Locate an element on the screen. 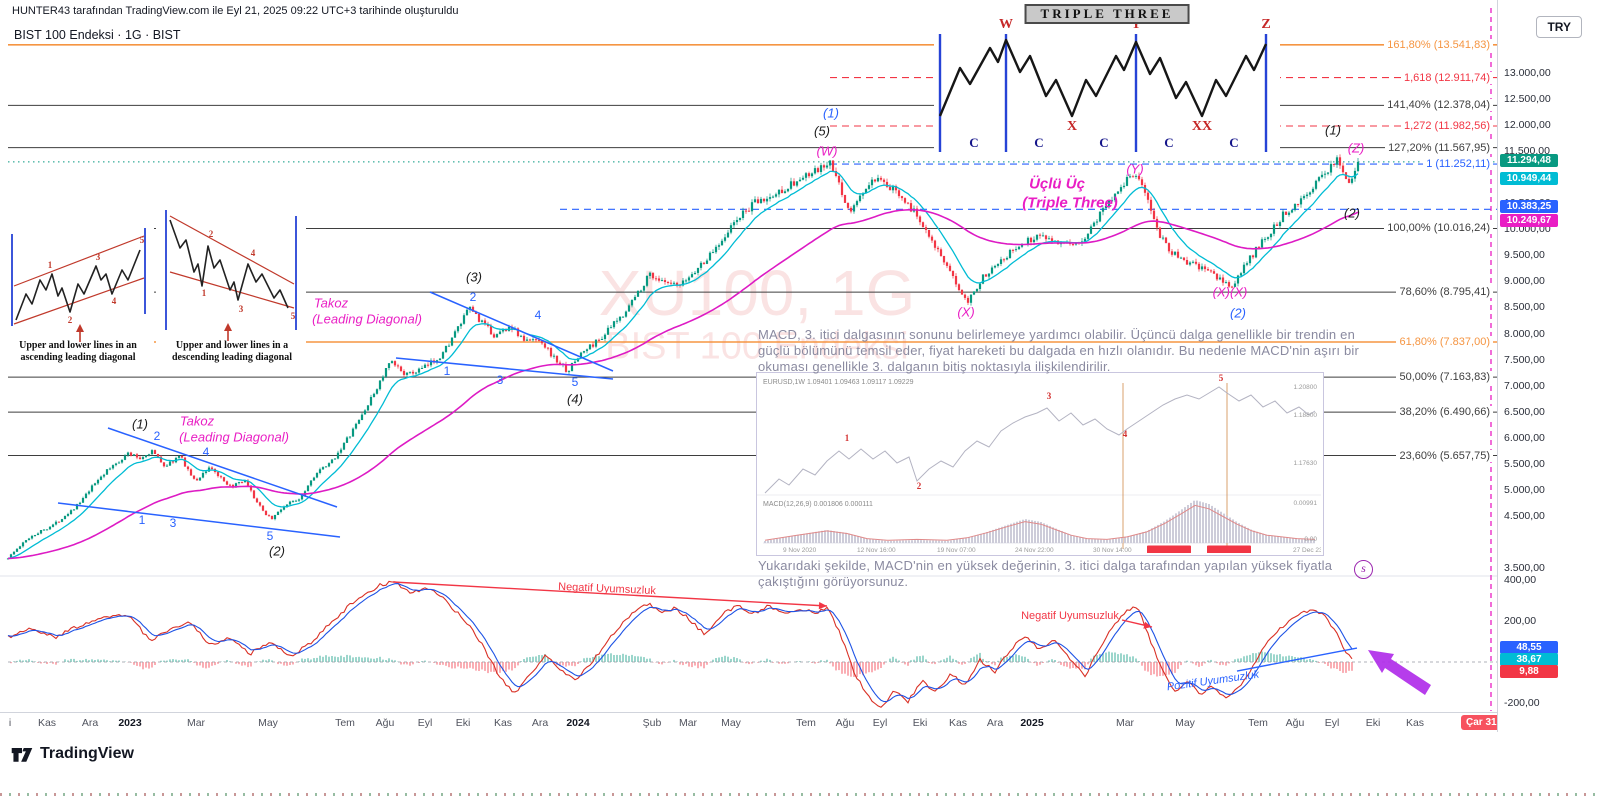 The height and width of the screenshot is (799, 1600). descending-diagonal-drawing: 1 2 3 4 5 is located at coordinates (231, 275).